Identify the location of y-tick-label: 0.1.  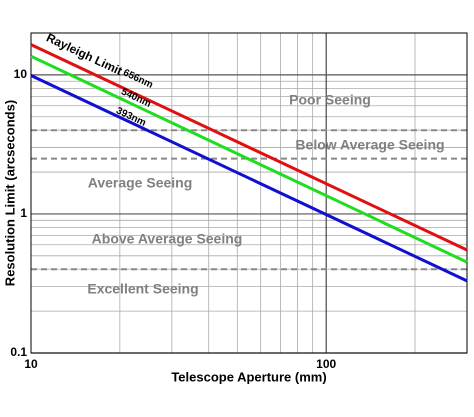
(18, 352).